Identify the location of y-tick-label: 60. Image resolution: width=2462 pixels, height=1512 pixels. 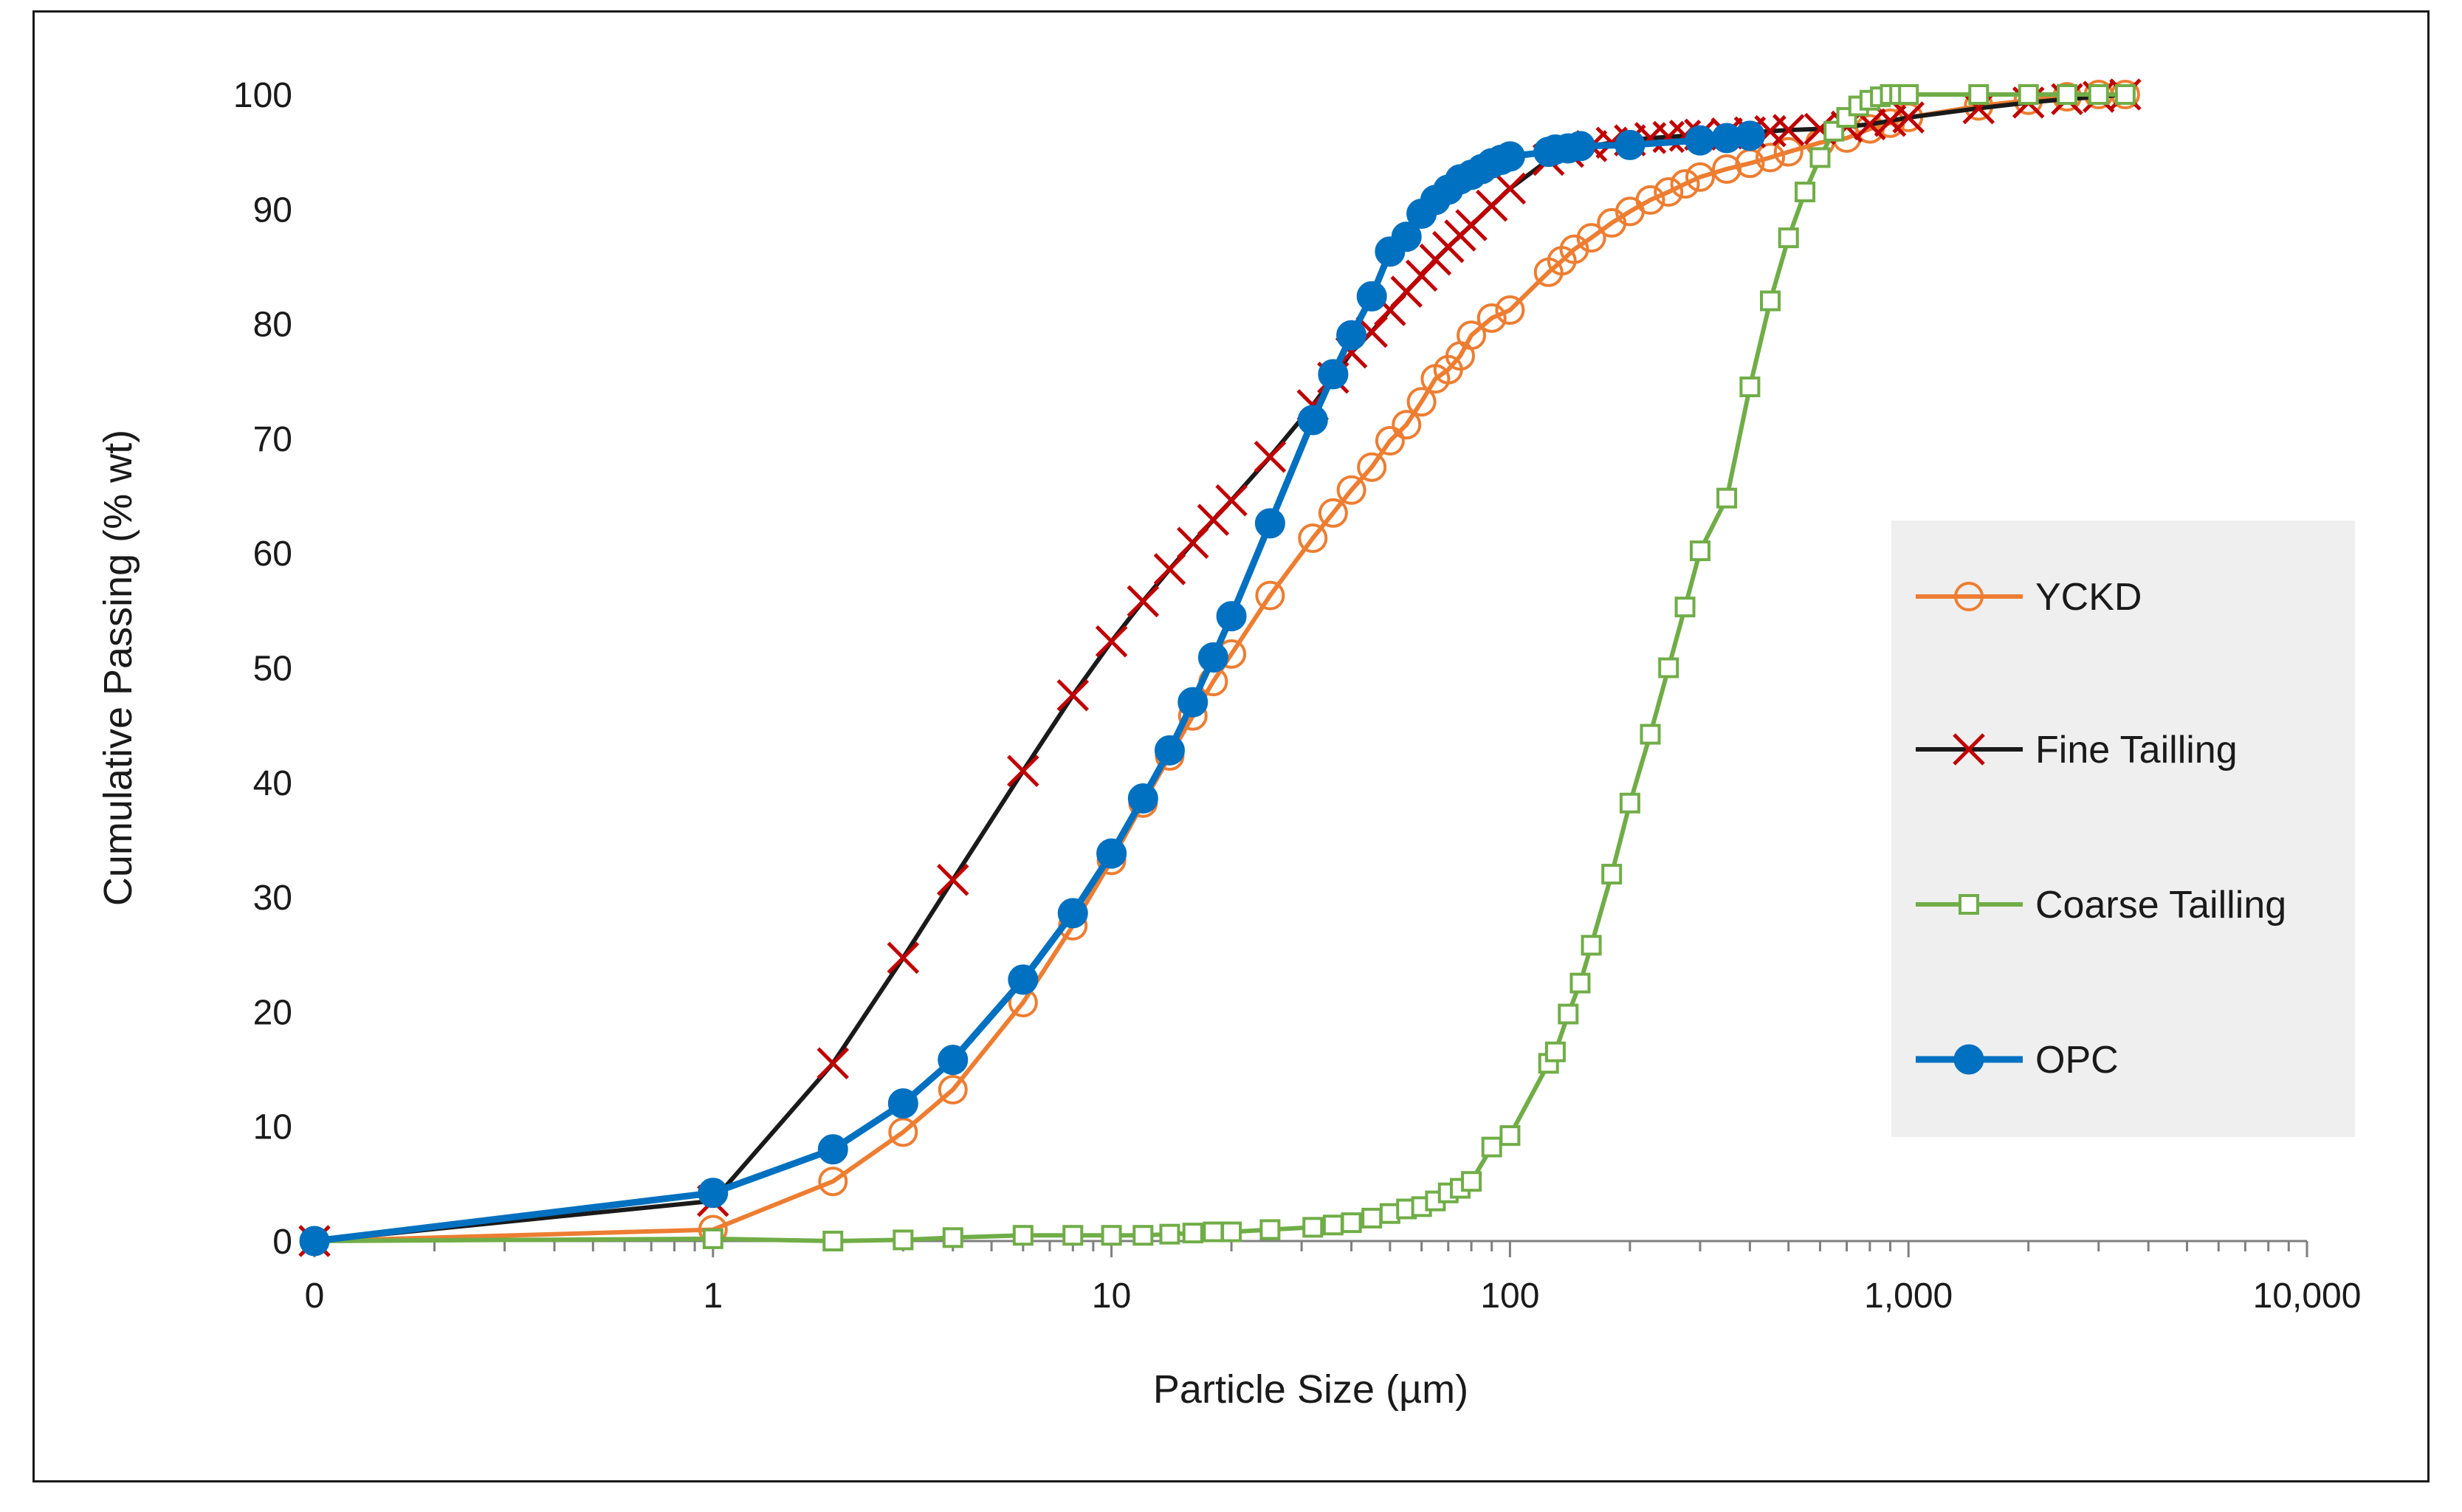
(272, 554).